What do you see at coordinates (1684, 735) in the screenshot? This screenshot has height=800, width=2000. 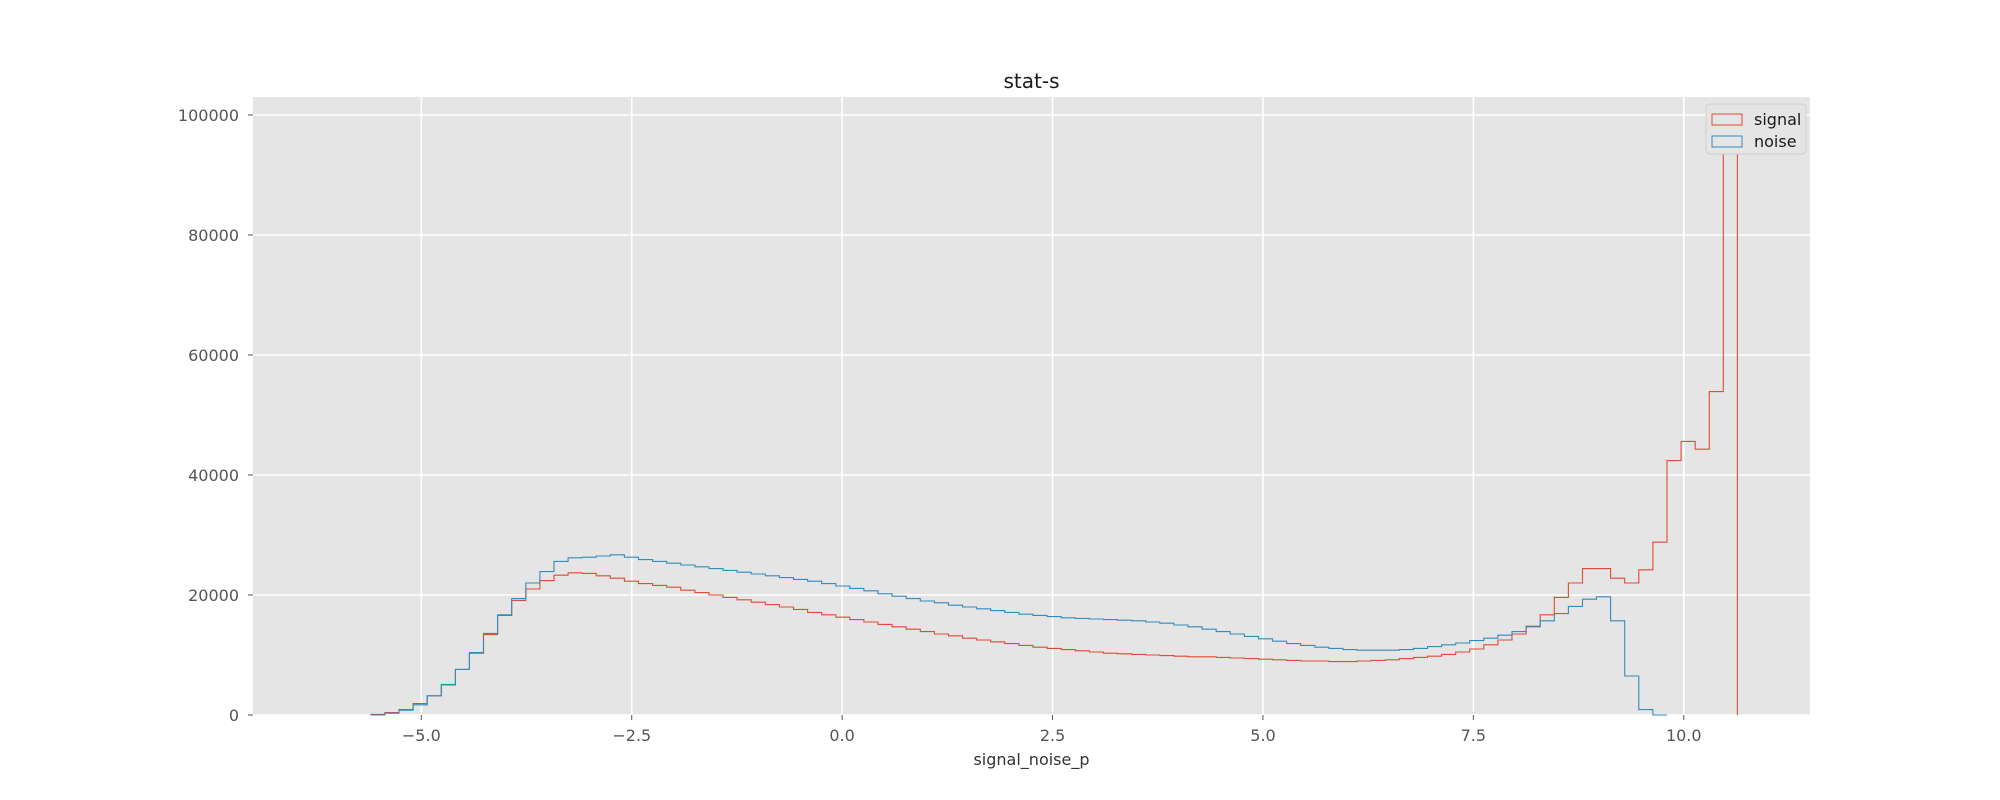 I see `x-tick-label: 10.0` at bounding box center [1684, 735].